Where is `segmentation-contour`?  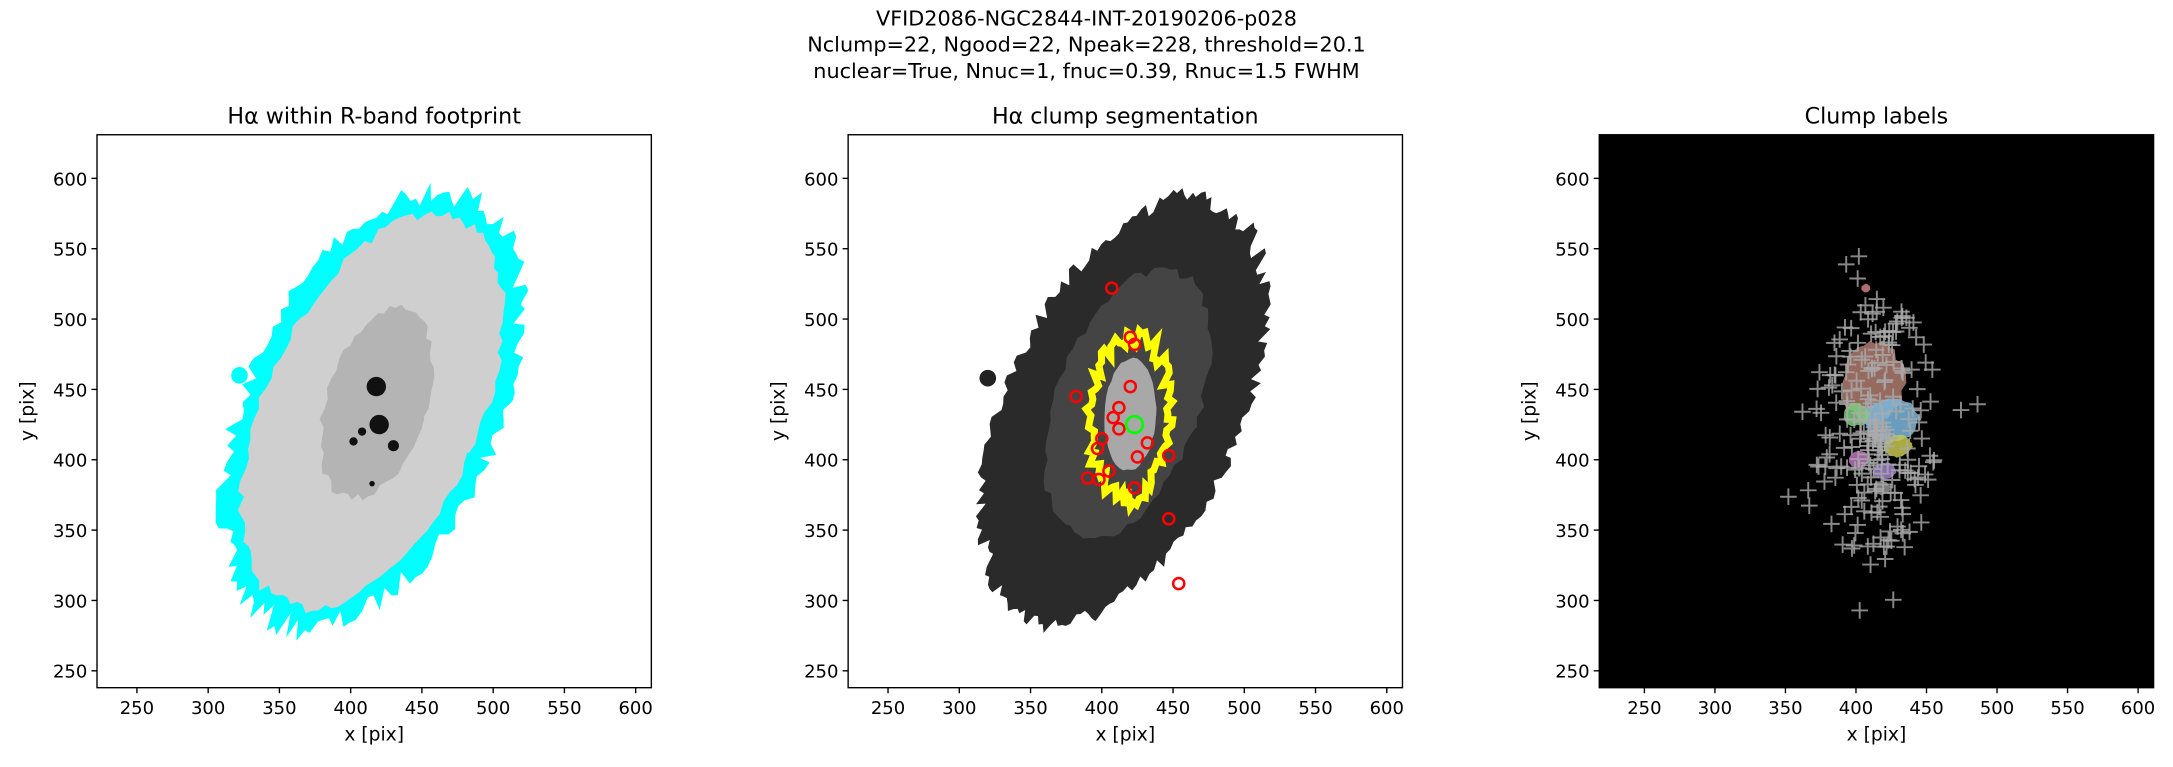 segmentation-contour is located at coordinates (1129, 421).